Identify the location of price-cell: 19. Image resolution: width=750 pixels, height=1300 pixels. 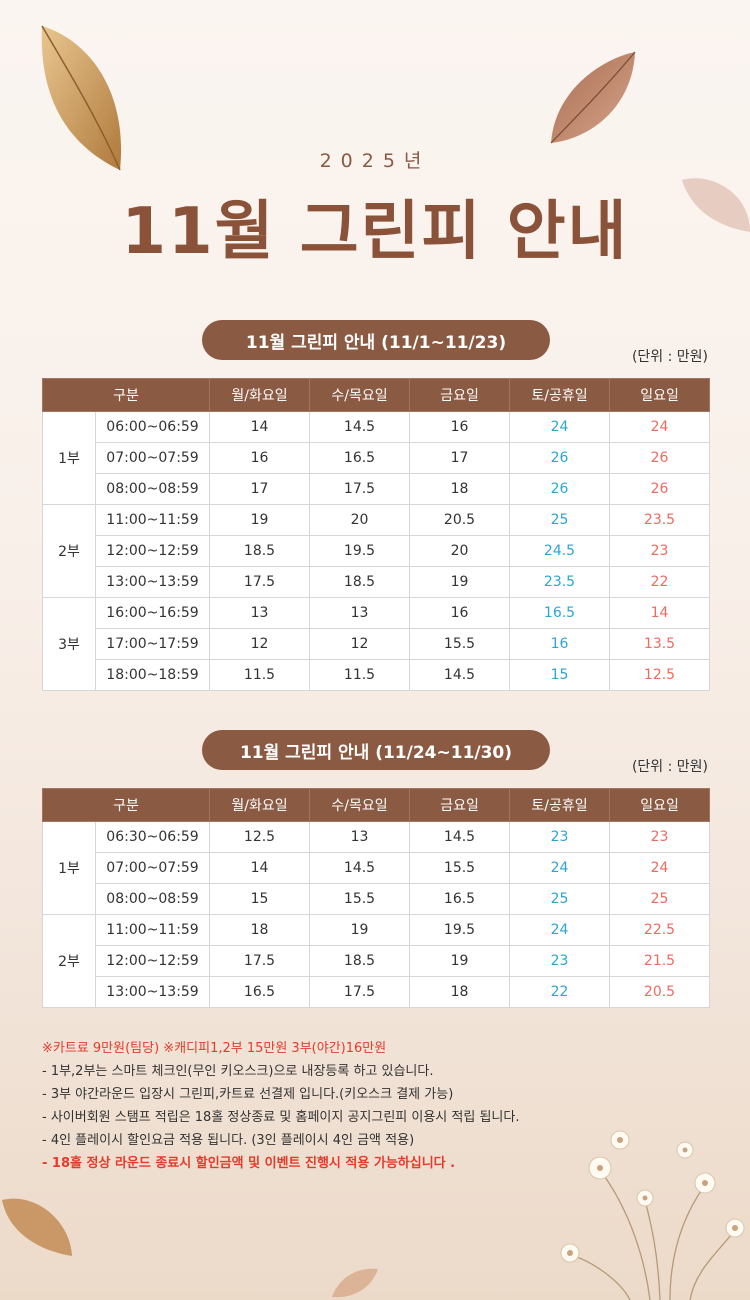
(460, 582).